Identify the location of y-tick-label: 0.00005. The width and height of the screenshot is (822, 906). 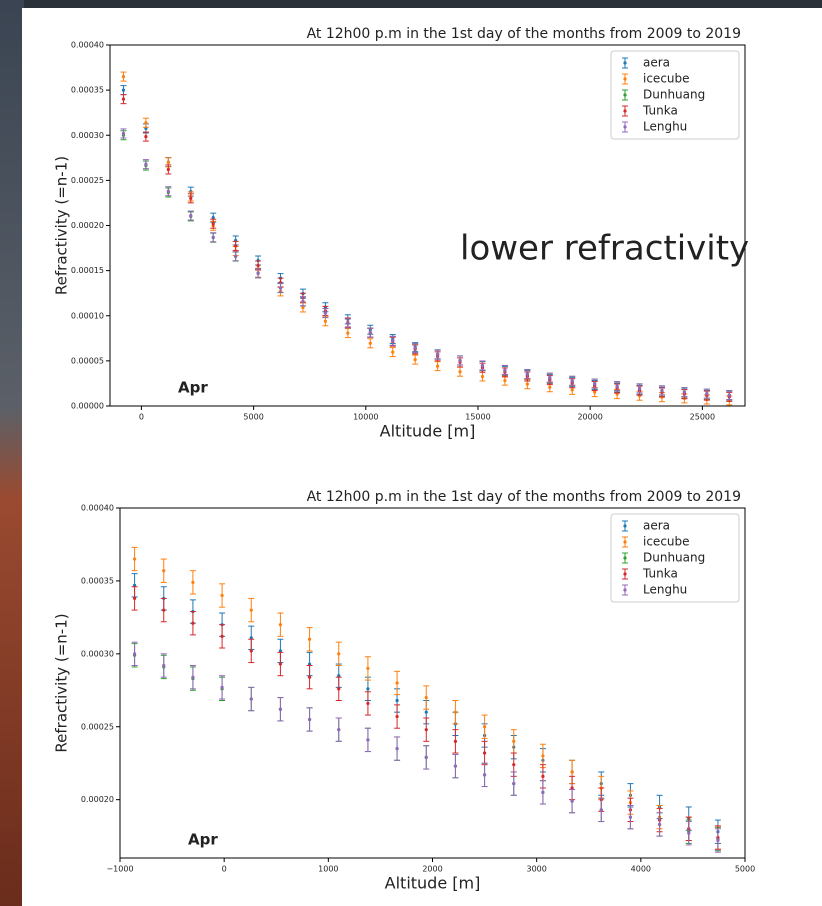
(87, 360).